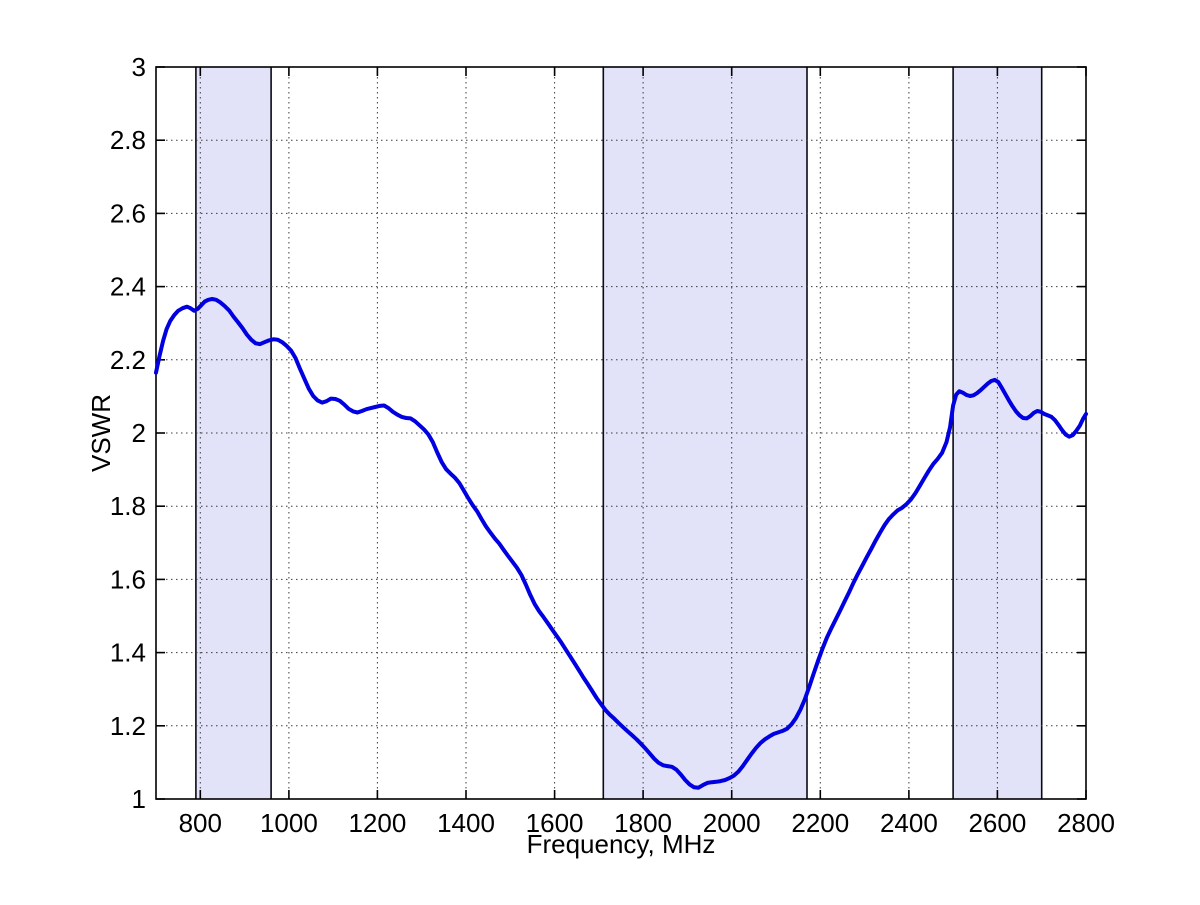 This screenshot has height=905, width=1200. What do you see at coordinates (466, 823) in the screenshot?
I see `x-tick-label: 1400` at bounding box center [466, 823].